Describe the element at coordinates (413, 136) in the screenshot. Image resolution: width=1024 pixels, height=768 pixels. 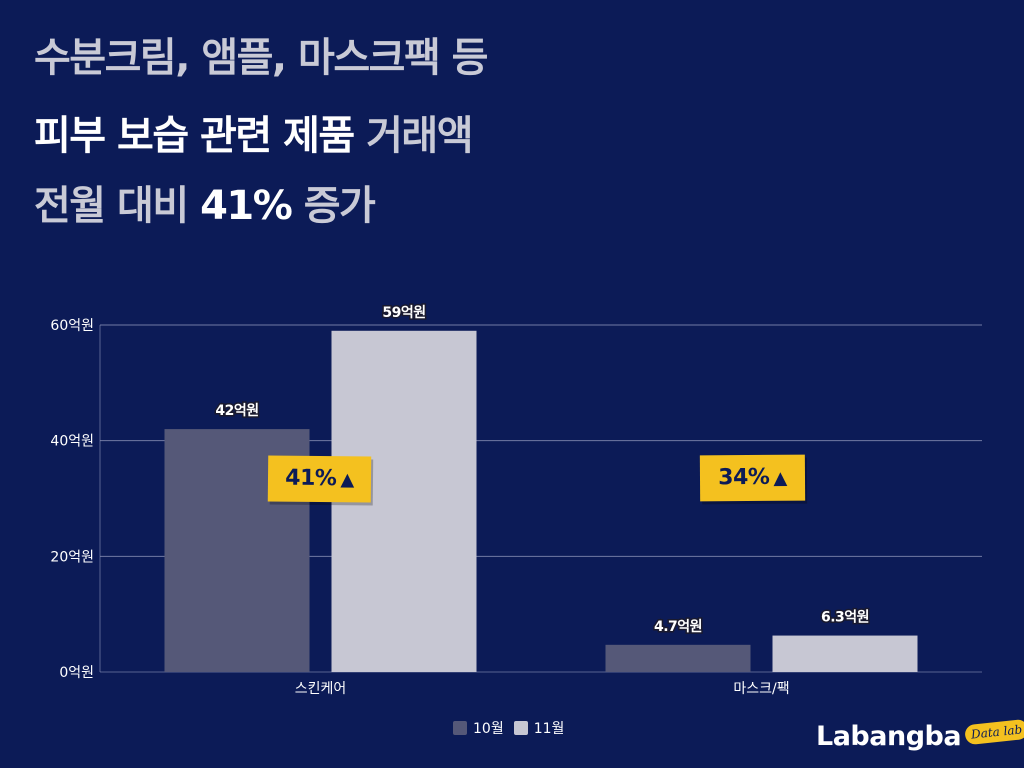
I see `headline-line-2-rest: 거래액` at that location.